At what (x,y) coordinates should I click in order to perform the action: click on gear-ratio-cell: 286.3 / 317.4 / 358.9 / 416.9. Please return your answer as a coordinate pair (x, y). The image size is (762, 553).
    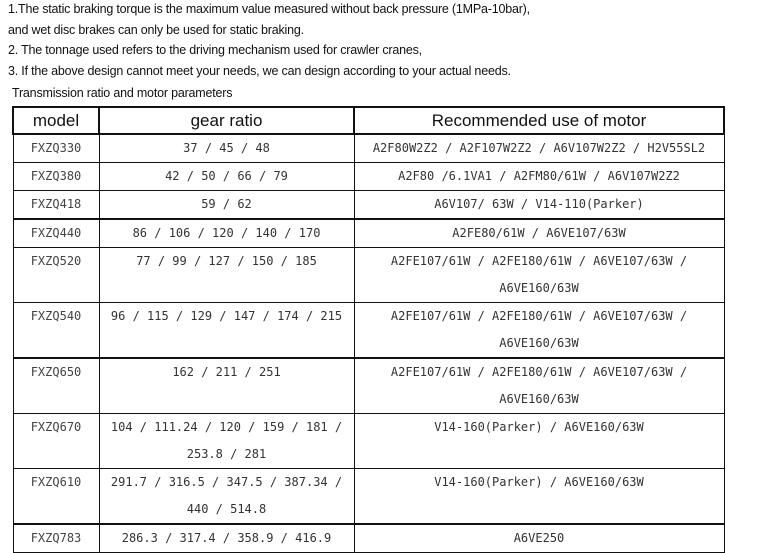
    Looking at the image, I should click on (226, 538).